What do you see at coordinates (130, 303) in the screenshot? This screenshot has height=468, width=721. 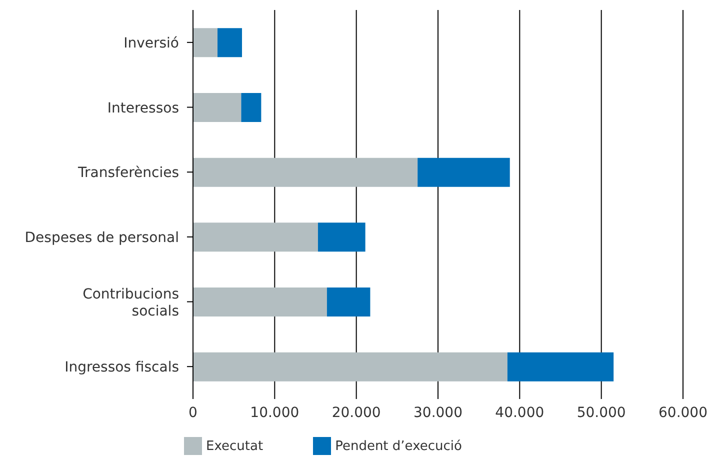 I see `y-tick-label: Contribucions socials` at bounding box center [130, 303].